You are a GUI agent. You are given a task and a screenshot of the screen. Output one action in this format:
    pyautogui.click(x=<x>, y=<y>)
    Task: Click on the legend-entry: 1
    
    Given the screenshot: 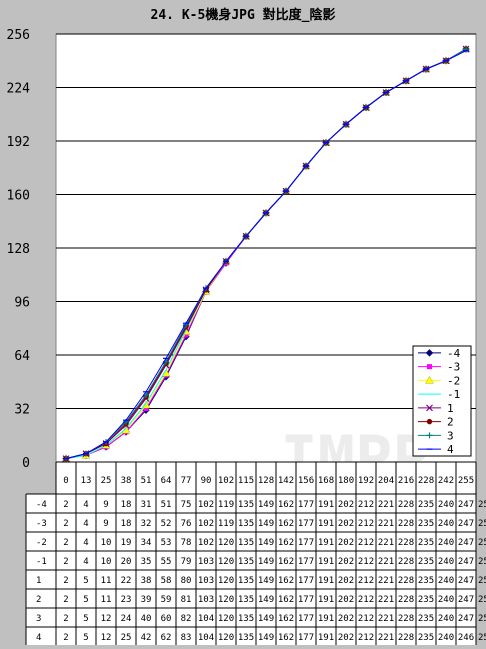 What is the action you would take?
    pyautogui.click(x=436, y=408)
    